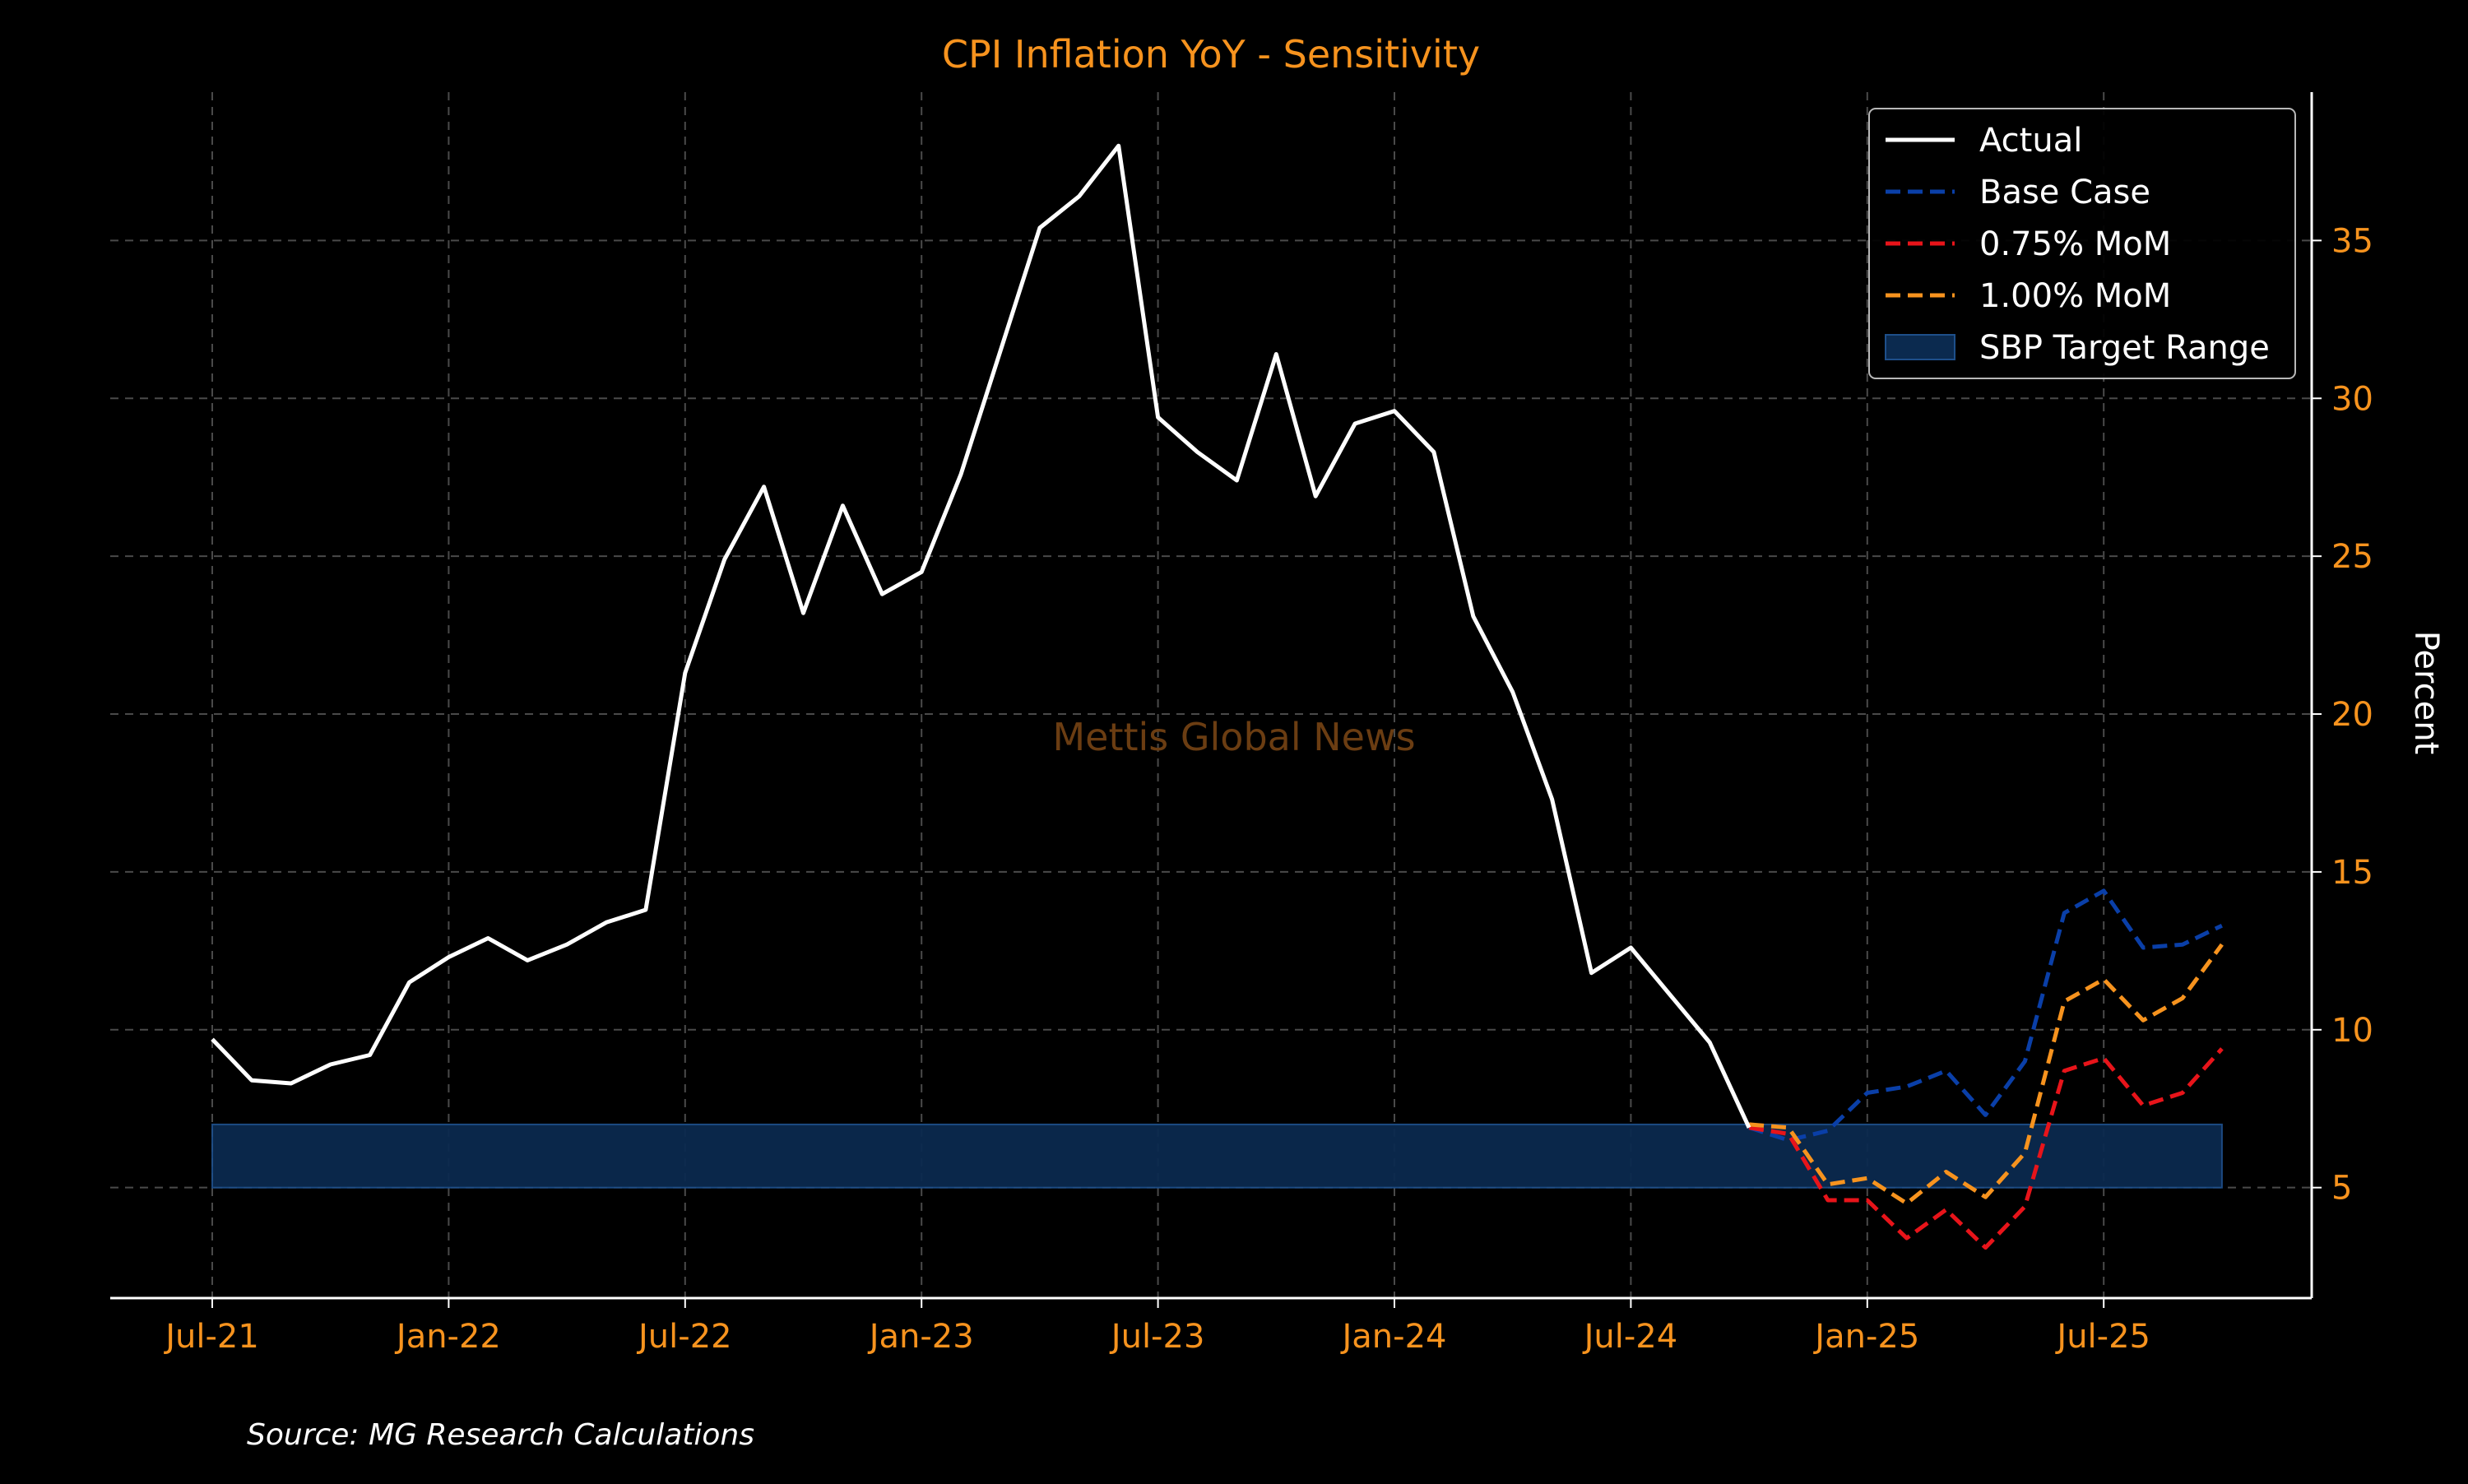 This screenshot has width=2468, height=1484. Describe the element at coordinates (684, 1337) in the screenshot. I see `x-tick-label: Jul-22` at that location.